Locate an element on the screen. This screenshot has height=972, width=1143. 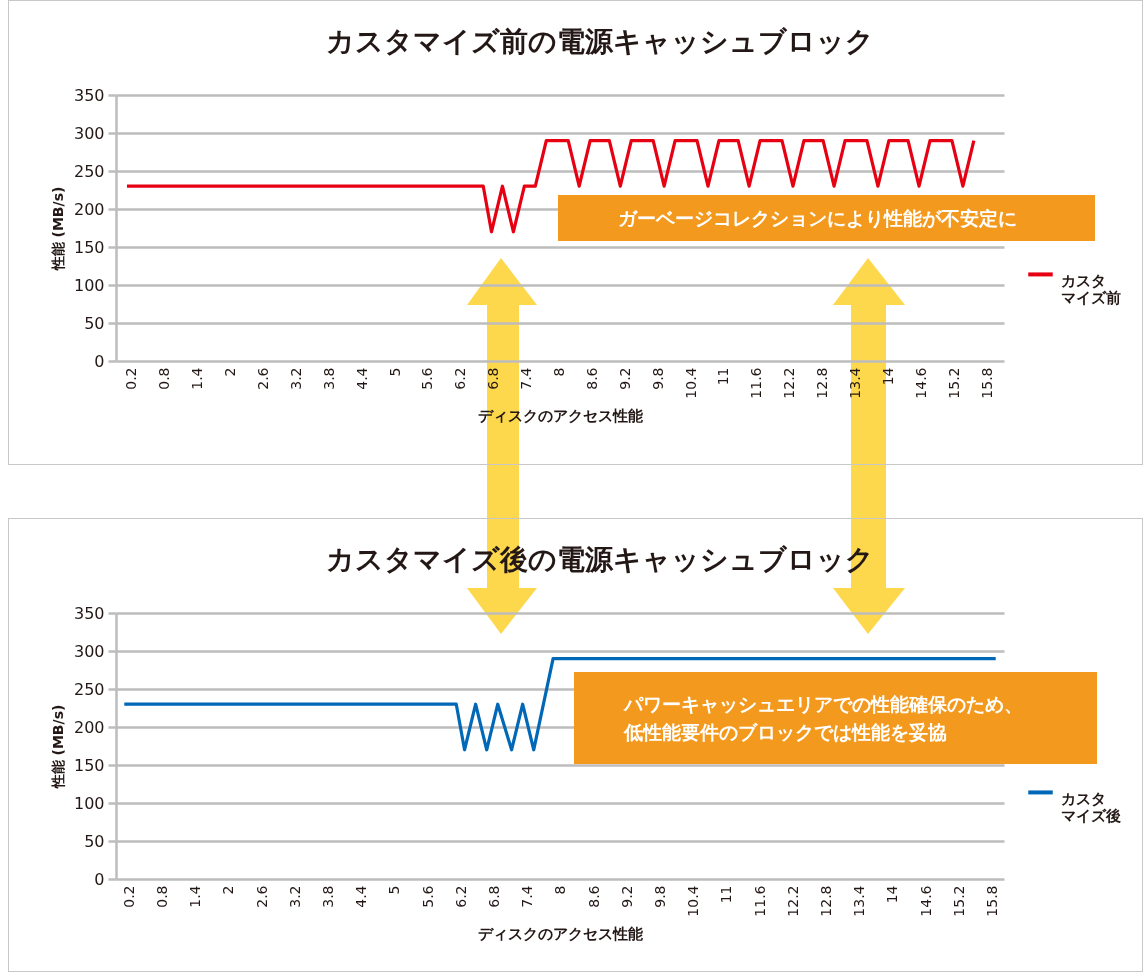
callout: ガーベージコレクションにより性能が不安定に is located at coordinates (826, 218).